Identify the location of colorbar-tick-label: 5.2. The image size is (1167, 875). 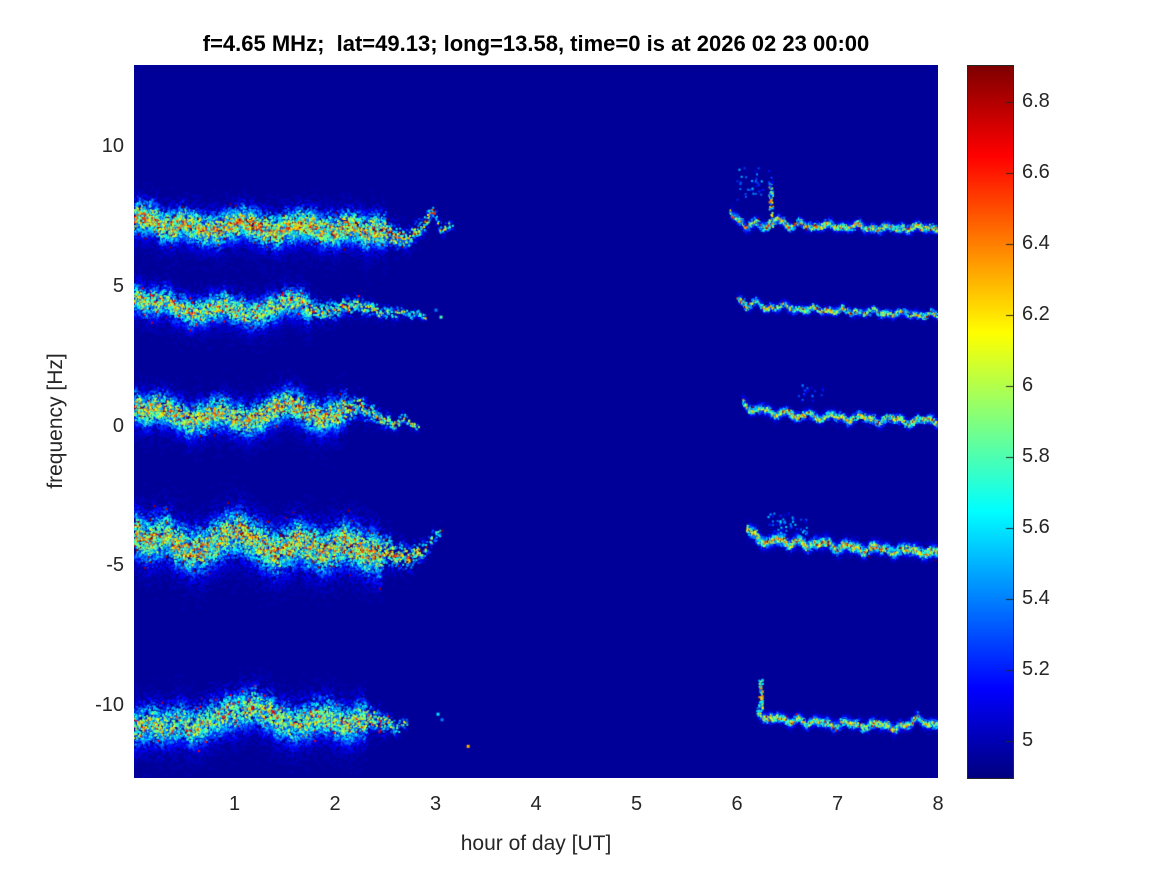
(1036, 669).